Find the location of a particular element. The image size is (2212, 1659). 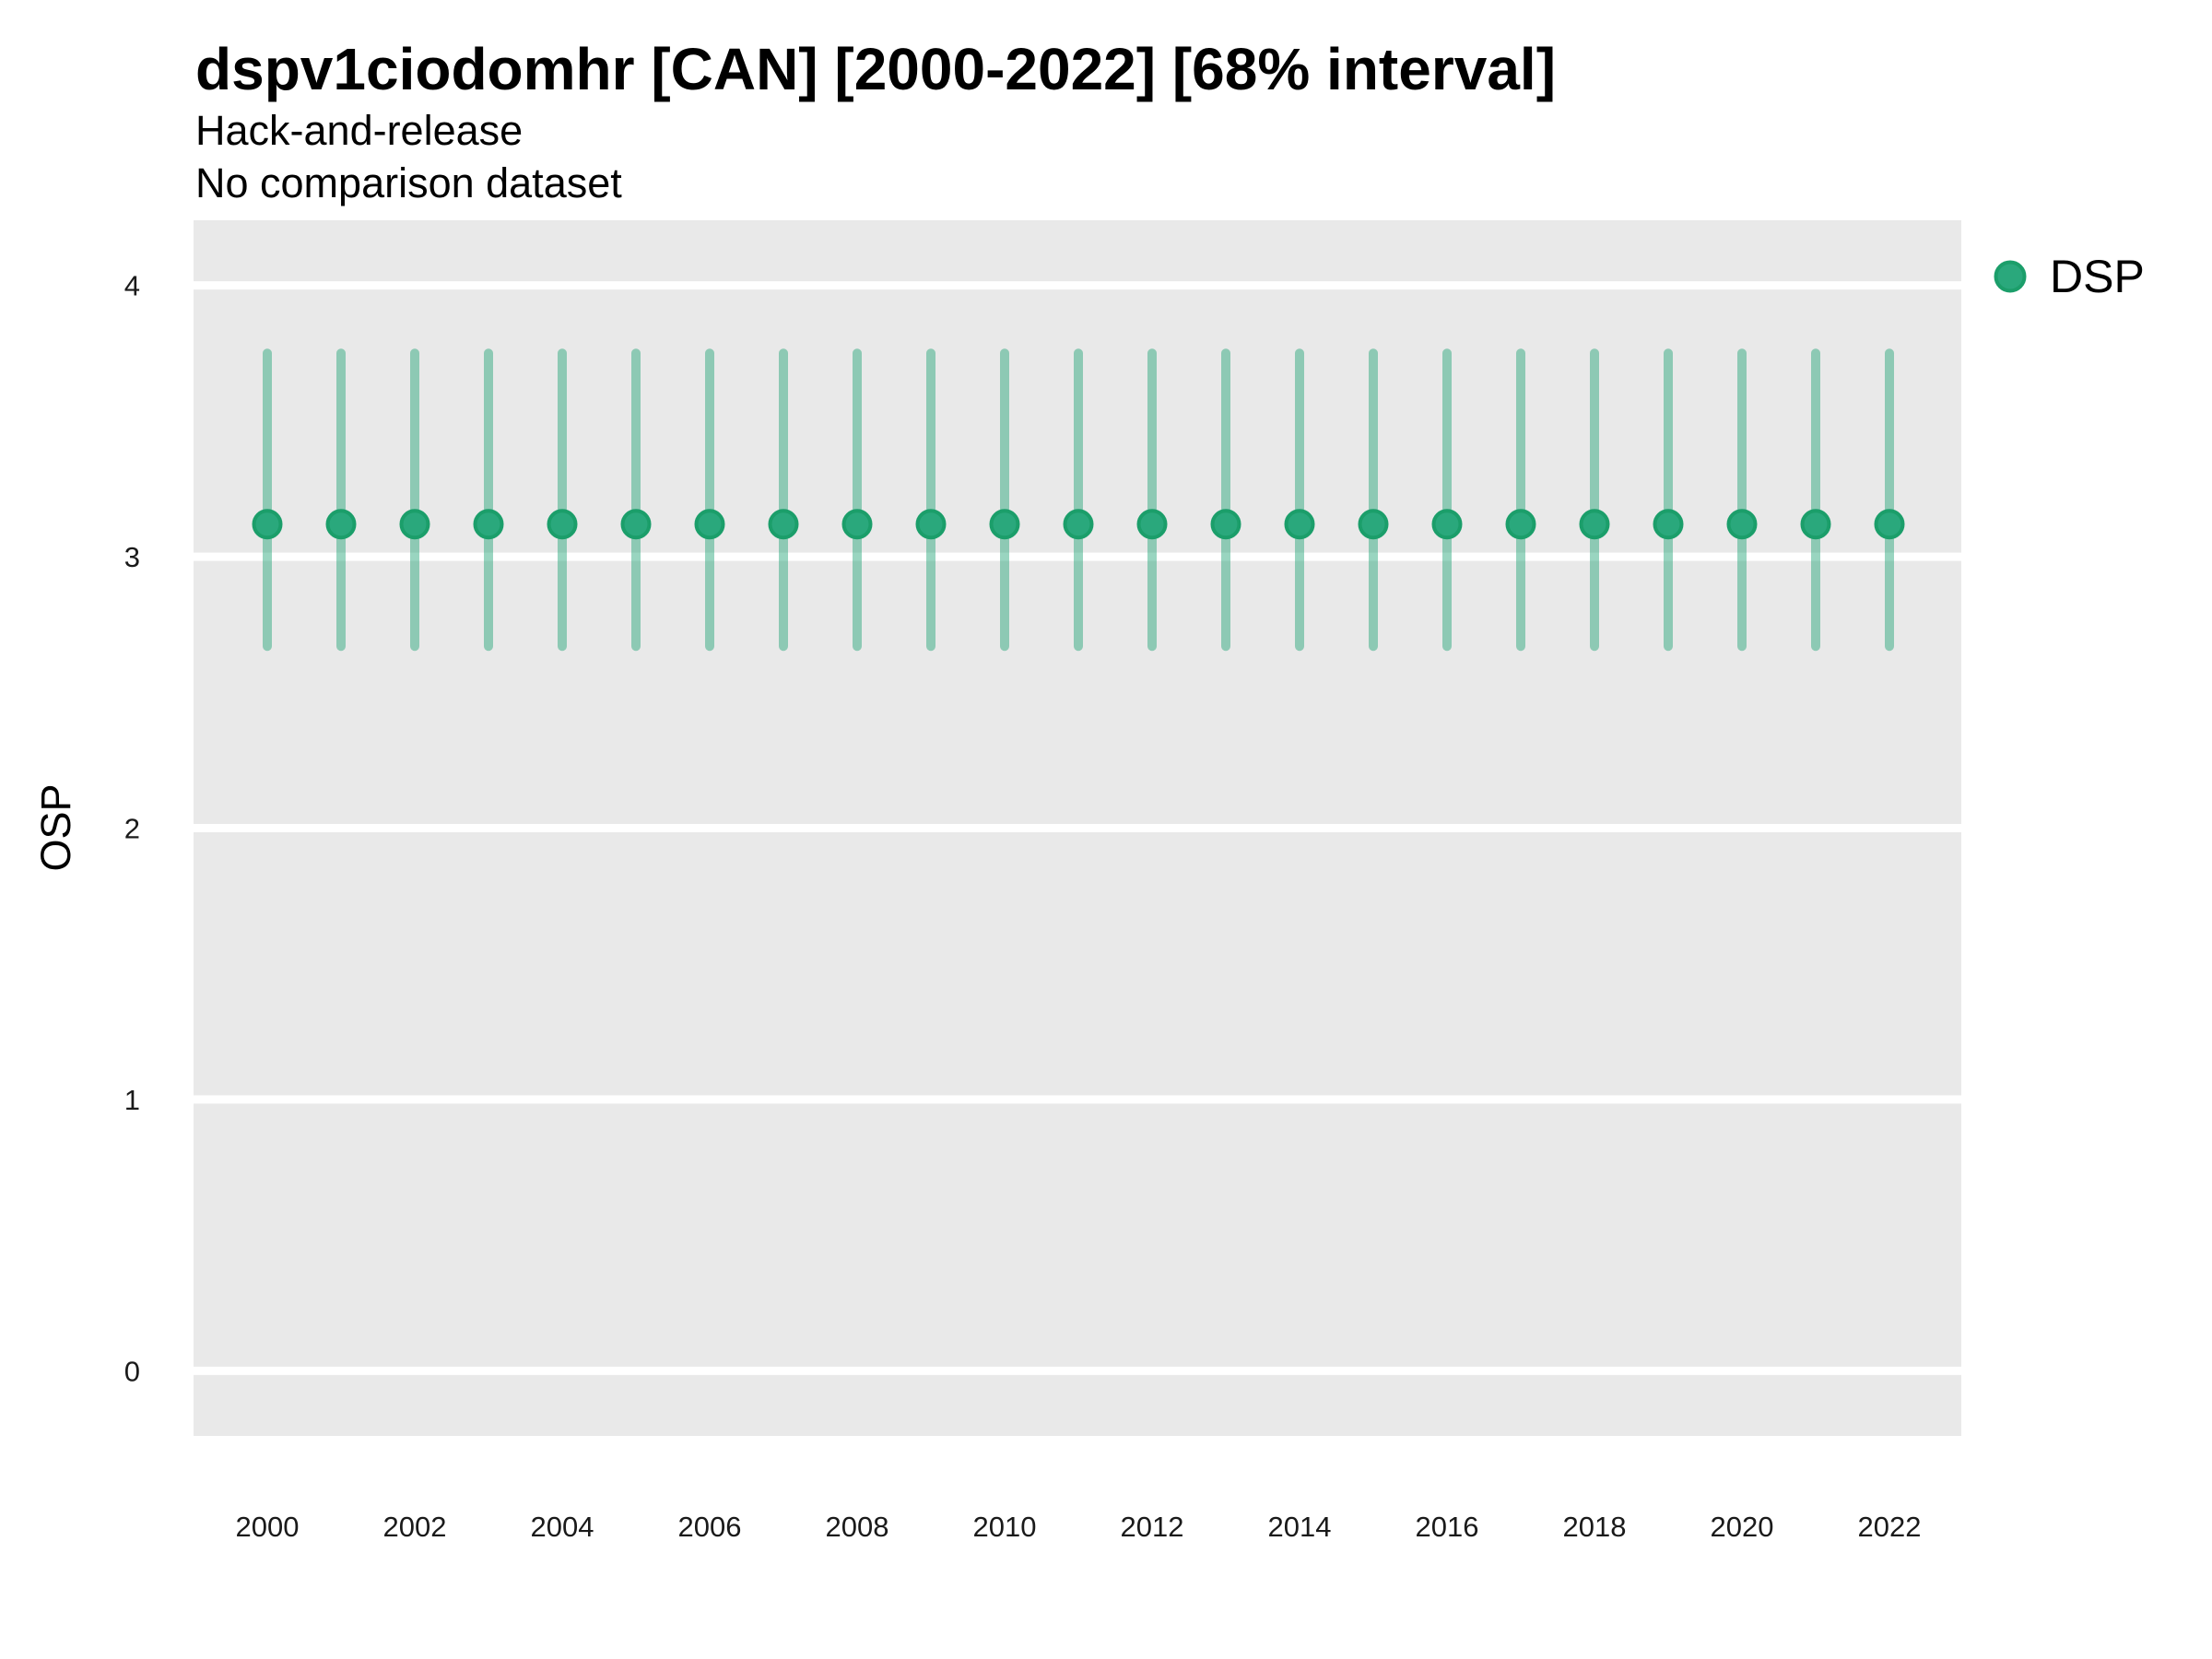

y-tick-label-2: 2 is located at coordinates (132, 829).